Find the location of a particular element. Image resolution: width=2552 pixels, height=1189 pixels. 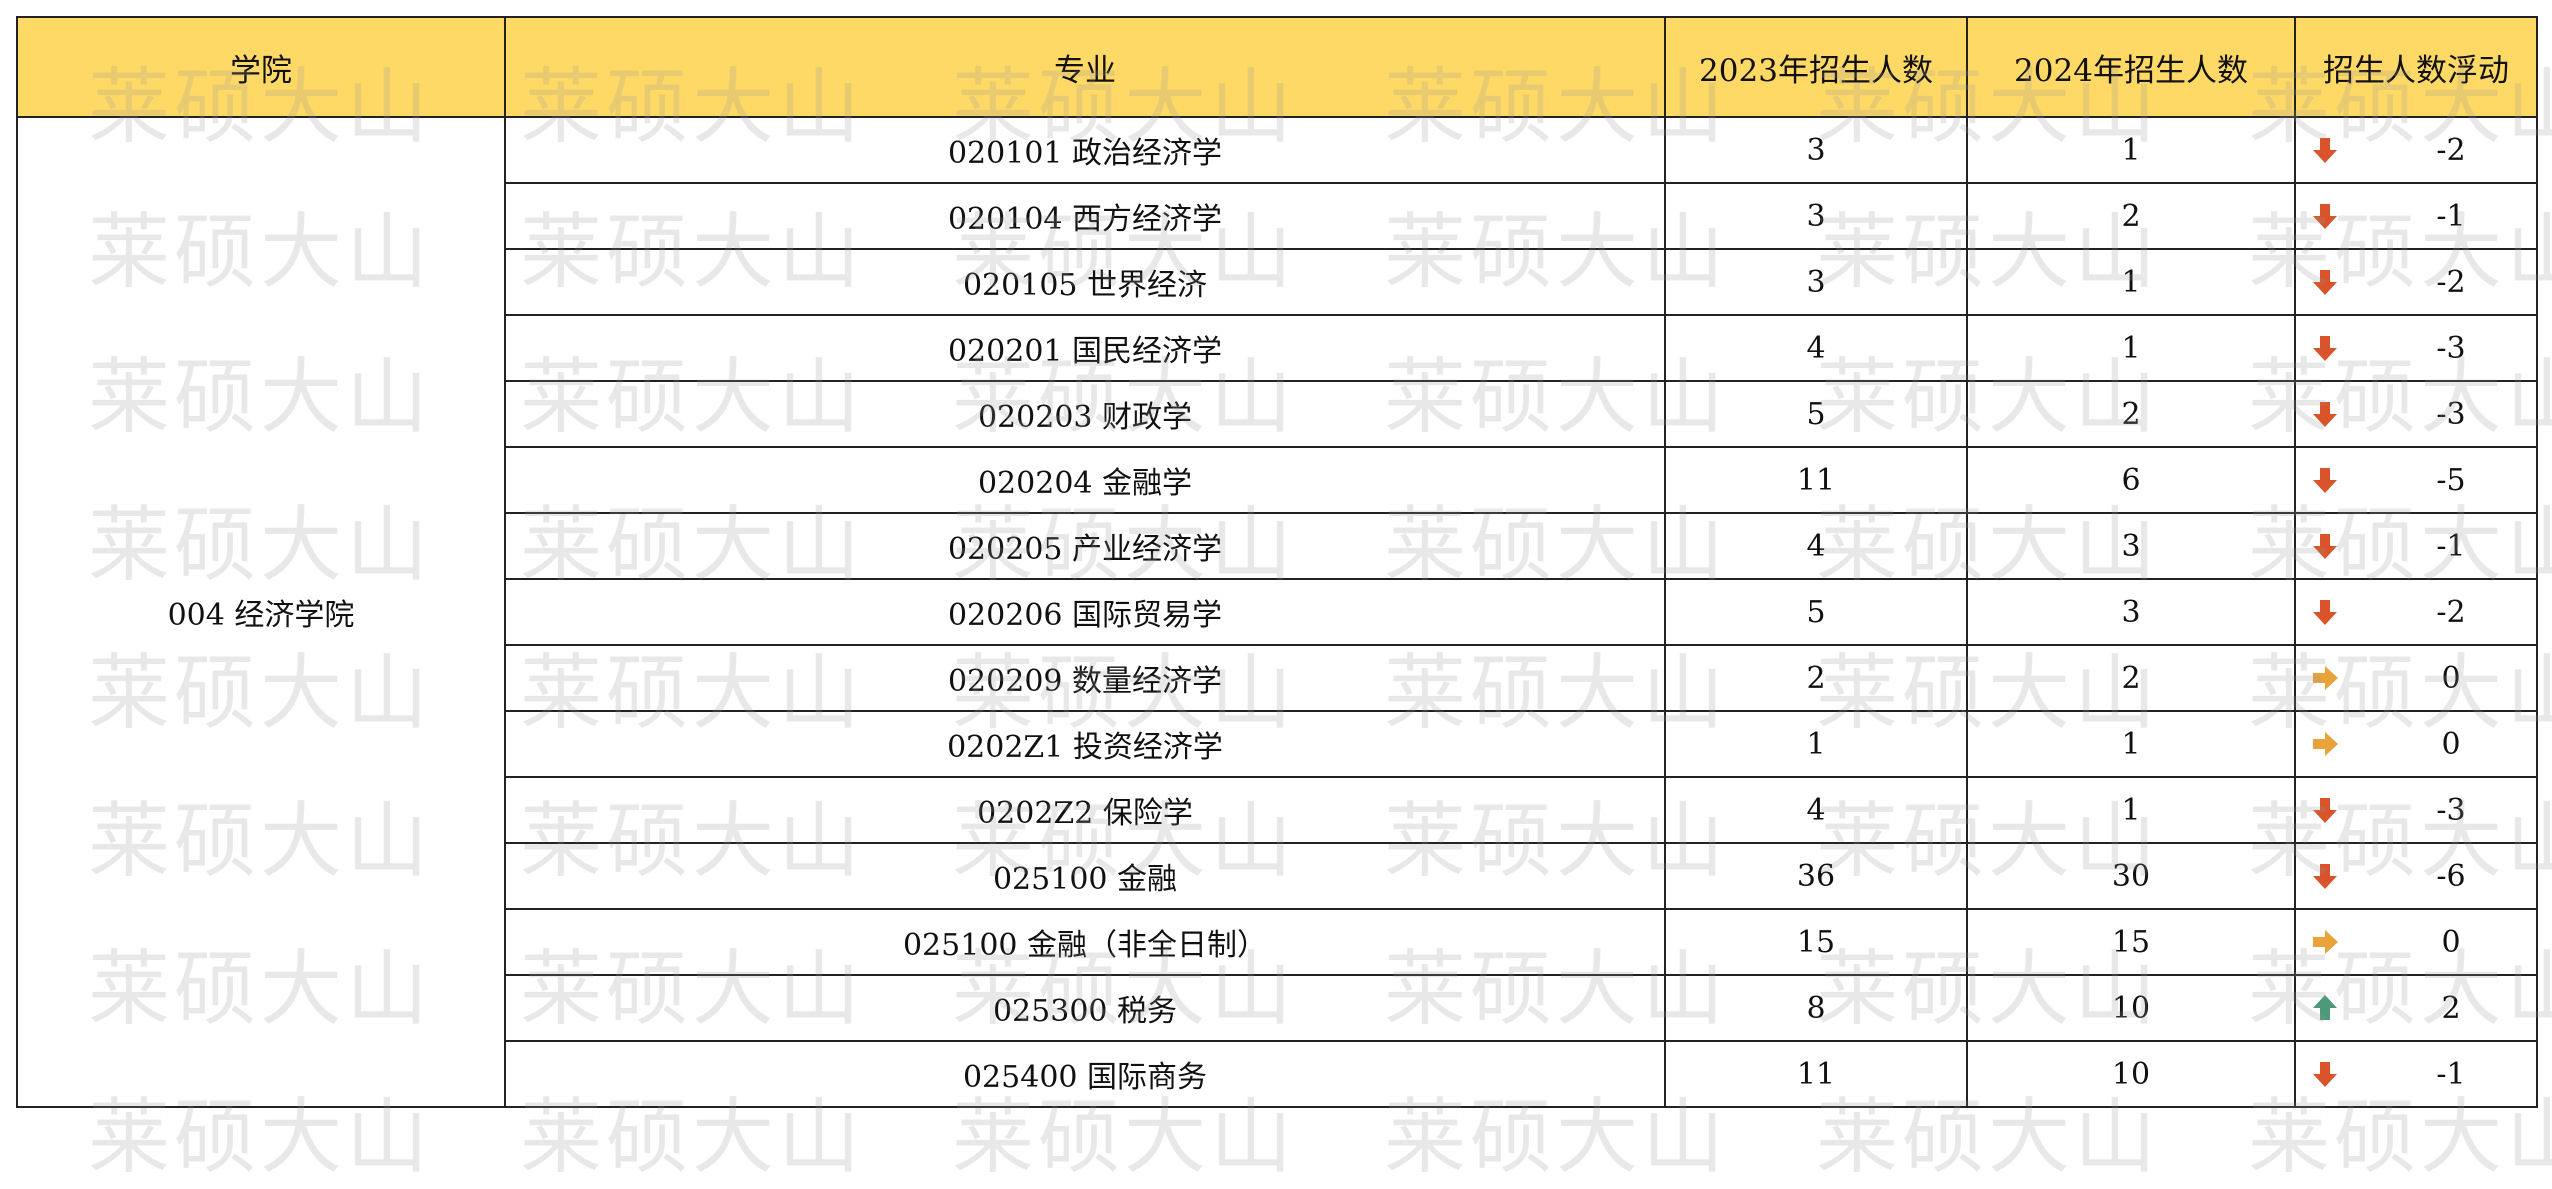

enrollment-2023-cell: 1 is located at coordinates (1816, 744).